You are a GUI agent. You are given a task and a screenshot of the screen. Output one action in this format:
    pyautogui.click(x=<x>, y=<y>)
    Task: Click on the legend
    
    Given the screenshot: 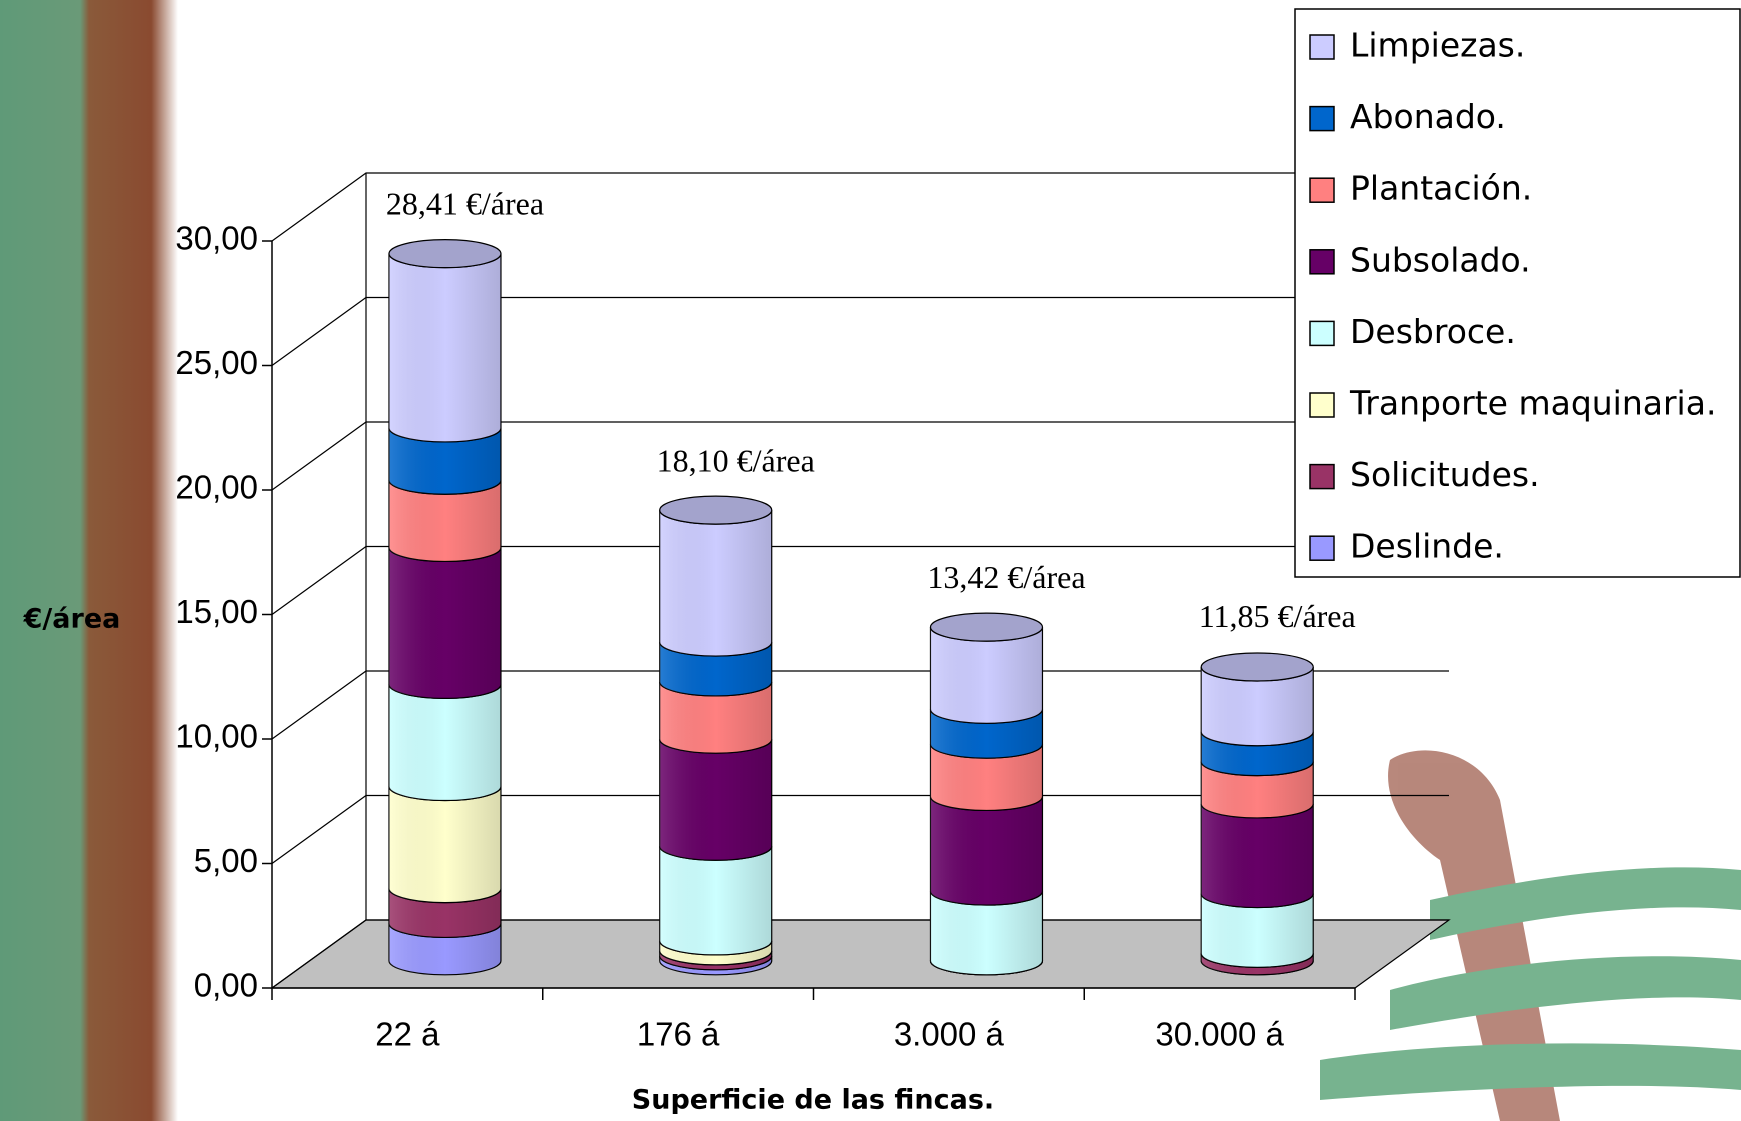 What is the action you would take?
    pyautogui.click(x=1517, y=293)
    